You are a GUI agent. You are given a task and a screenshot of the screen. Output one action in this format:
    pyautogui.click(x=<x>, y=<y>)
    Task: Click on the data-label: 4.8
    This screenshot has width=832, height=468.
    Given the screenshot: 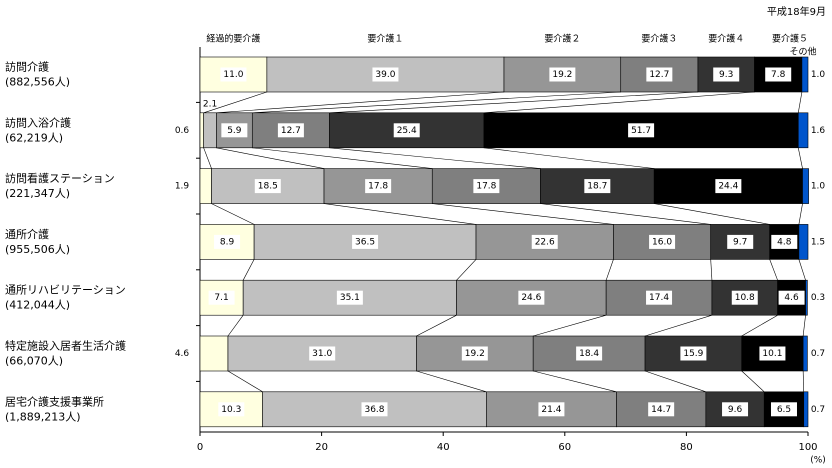 What is the action you would take?
    pyautogui.click(x=784, y=242)
    